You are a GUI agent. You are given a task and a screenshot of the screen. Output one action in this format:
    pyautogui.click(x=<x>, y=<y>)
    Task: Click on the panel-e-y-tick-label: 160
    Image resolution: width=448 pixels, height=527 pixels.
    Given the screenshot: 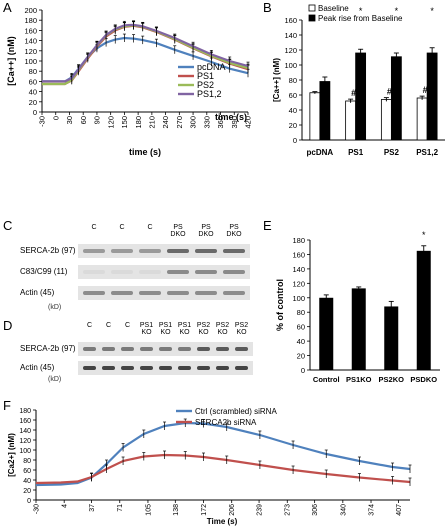 What is the action you would take?
    pyautogui.click(x=298, y=254)
    